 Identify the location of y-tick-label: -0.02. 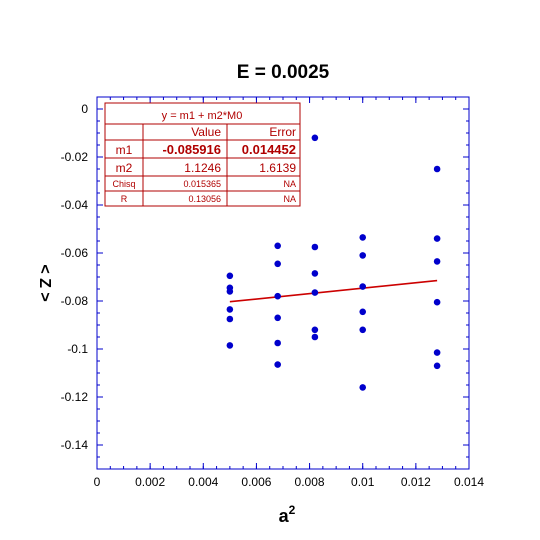
(75, 157).